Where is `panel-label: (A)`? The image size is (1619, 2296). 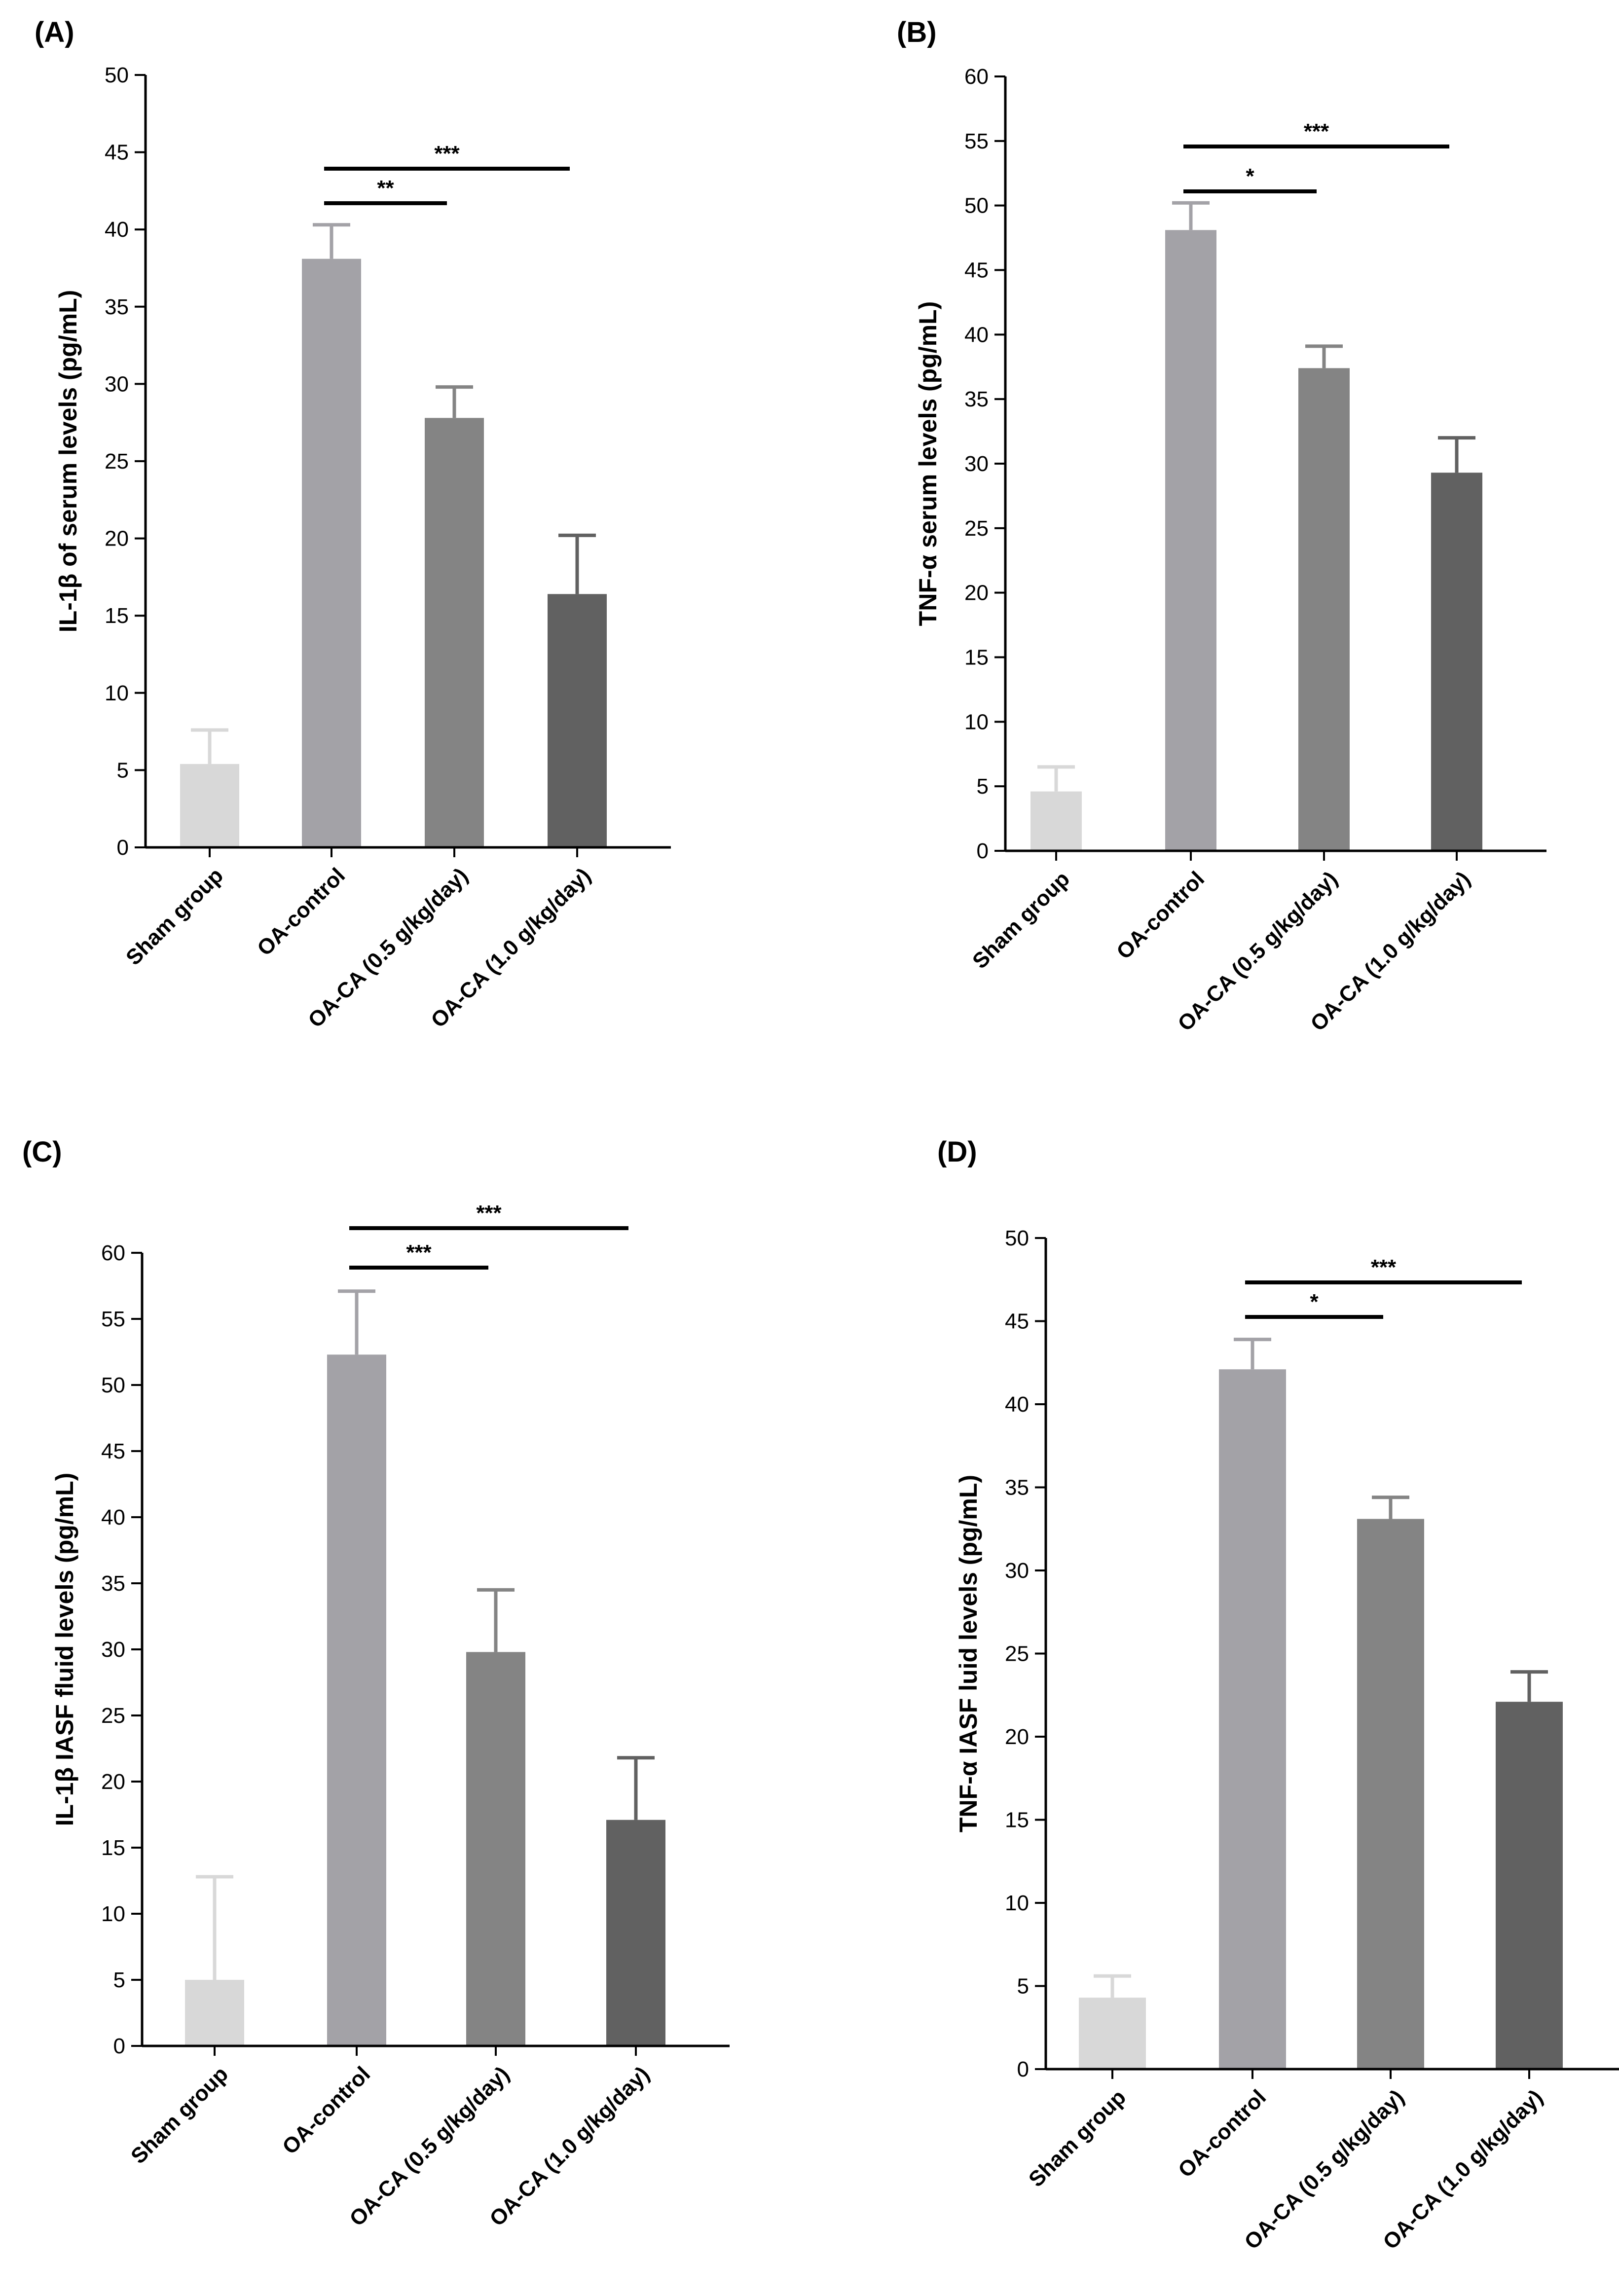
panel-label: (A) is located at coordinates (54, 32).